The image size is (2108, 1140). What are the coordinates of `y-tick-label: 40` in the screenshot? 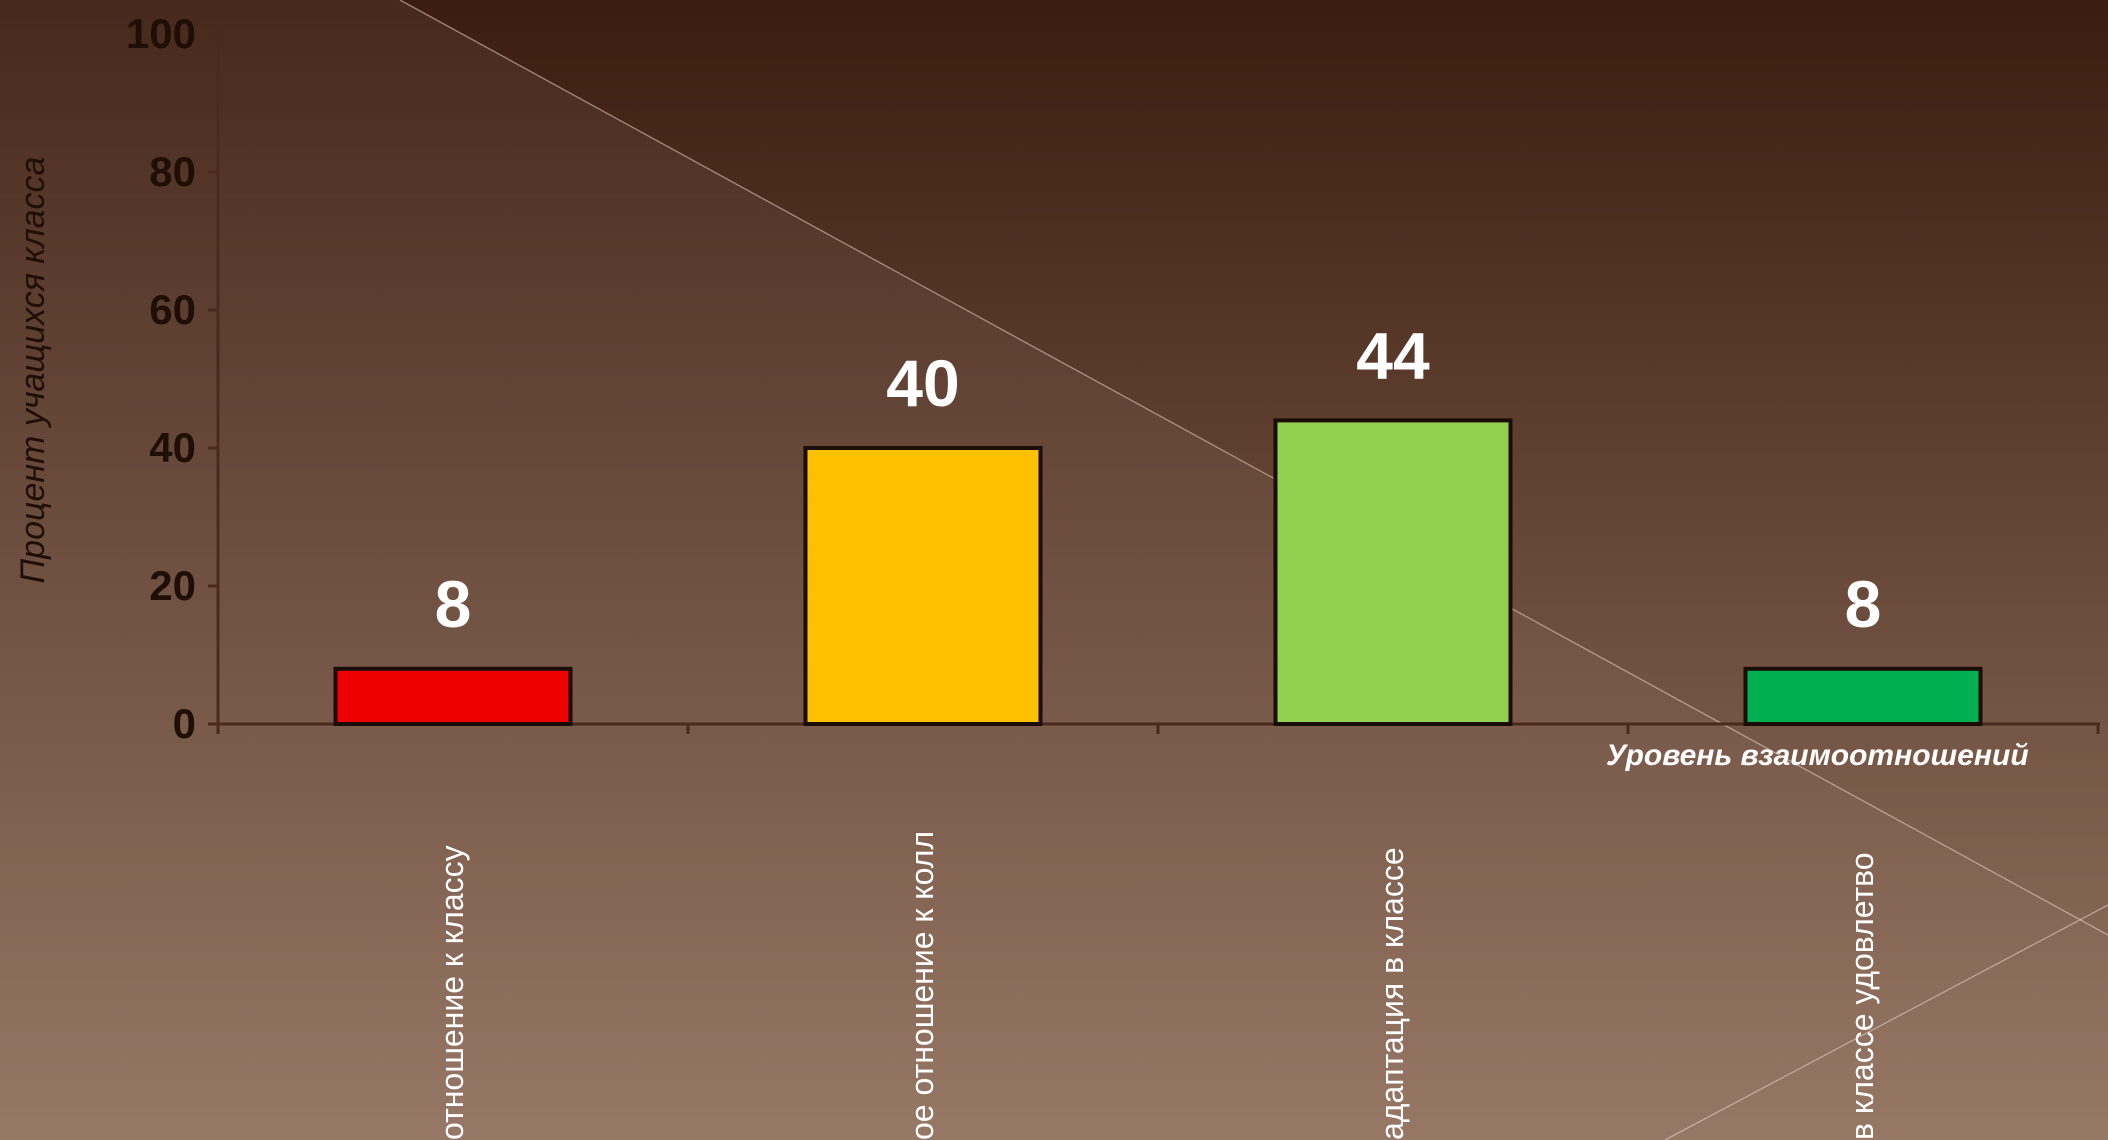 It's located at (172, 447).